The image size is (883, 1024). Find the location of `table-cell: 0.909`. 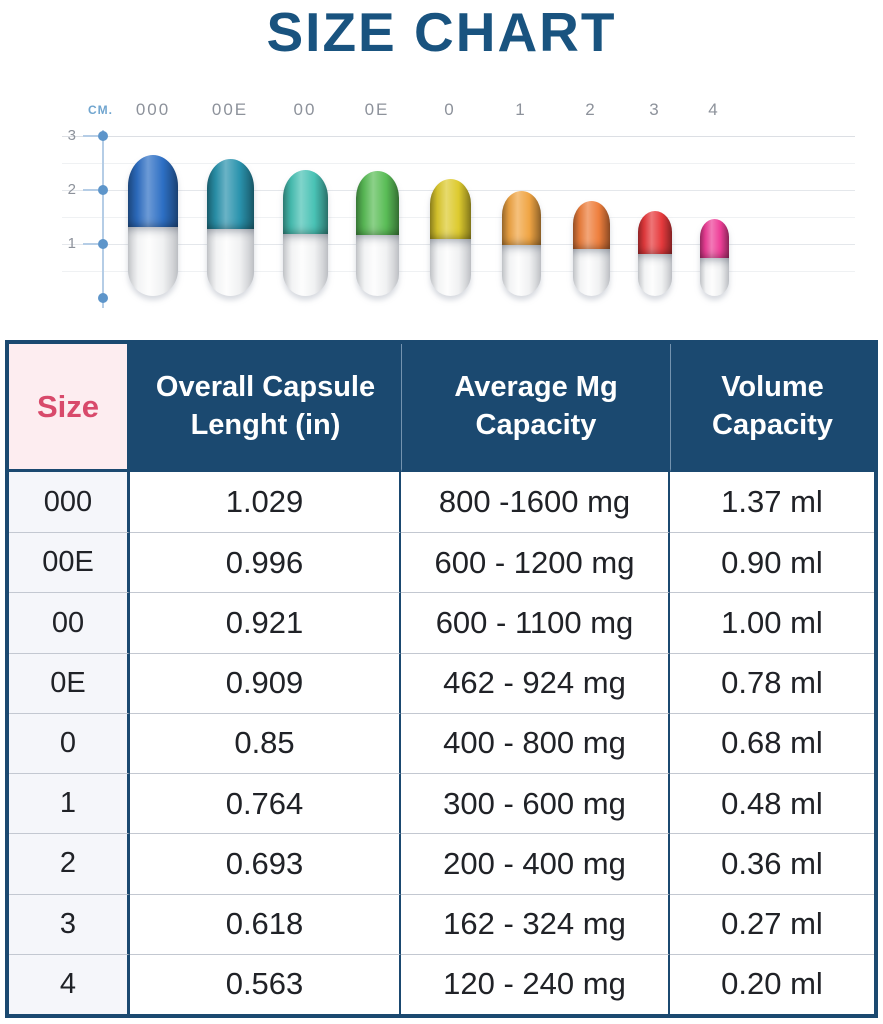

table-cell: 0.909 is located at coordinates (265, 682).